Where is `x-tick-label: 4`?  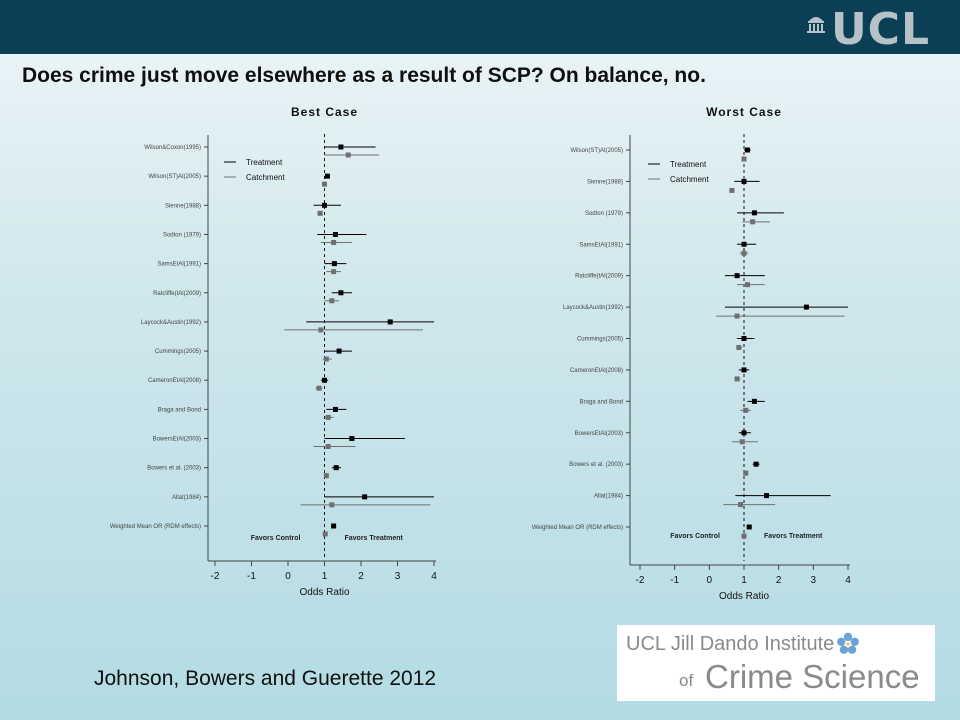 x-tick-label: 4 is located at coordinates (848, 580).